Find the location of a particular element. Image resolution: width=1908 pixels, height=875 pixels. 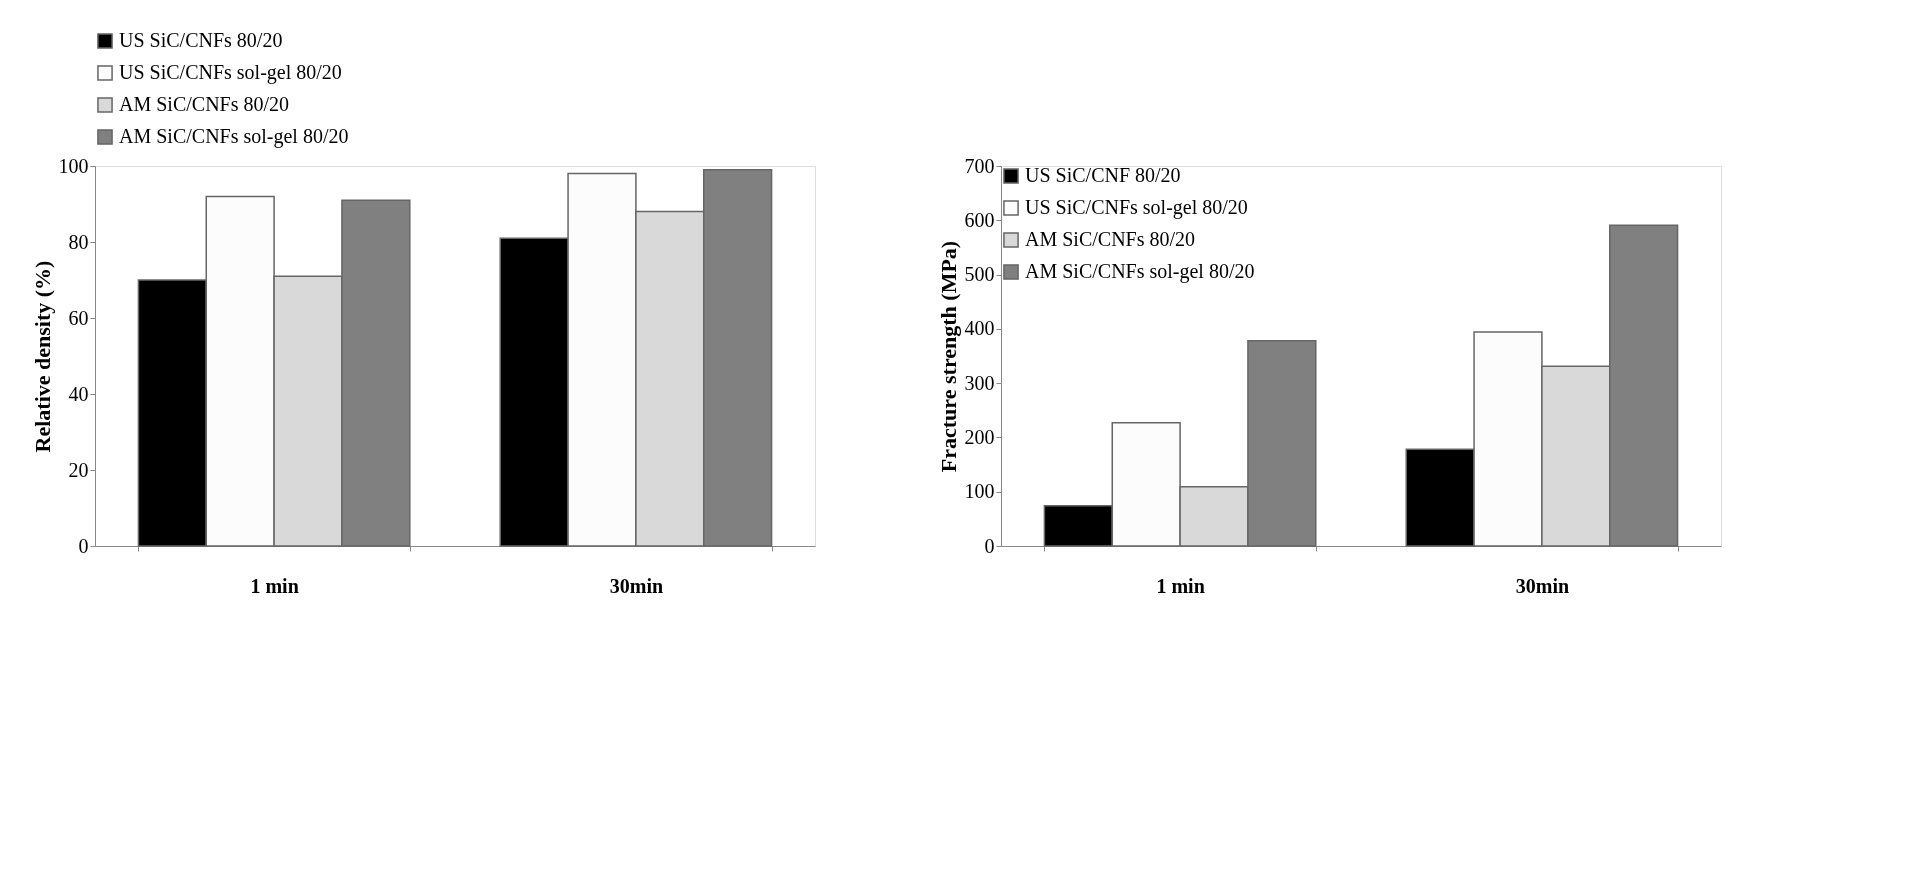

y-tick-label: 400 is located at coordinates (979, 328).